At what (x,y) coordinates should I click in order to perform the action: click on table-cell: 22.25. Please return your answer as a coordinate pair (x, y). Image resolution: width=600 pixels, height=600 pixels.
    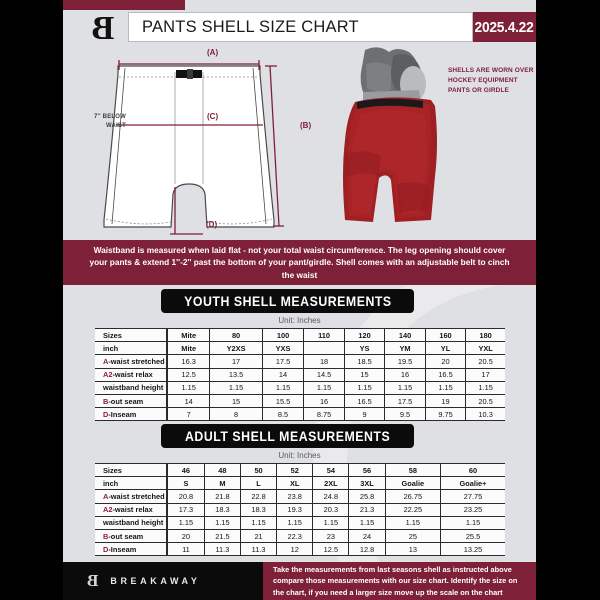
    Looking at the image, I should click on (413, 509).